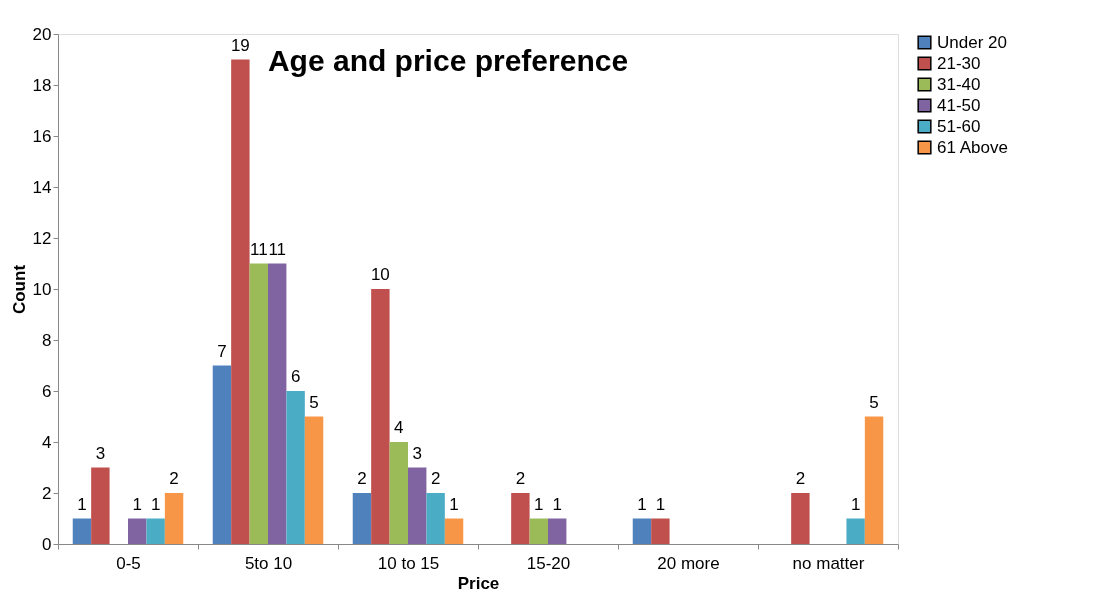 Image resolution: width=1120 pixels, height=616 pixels. Describe the element at coordinates (42, 187) in the screenshot. I see `y-tick-label: 14` at that location.